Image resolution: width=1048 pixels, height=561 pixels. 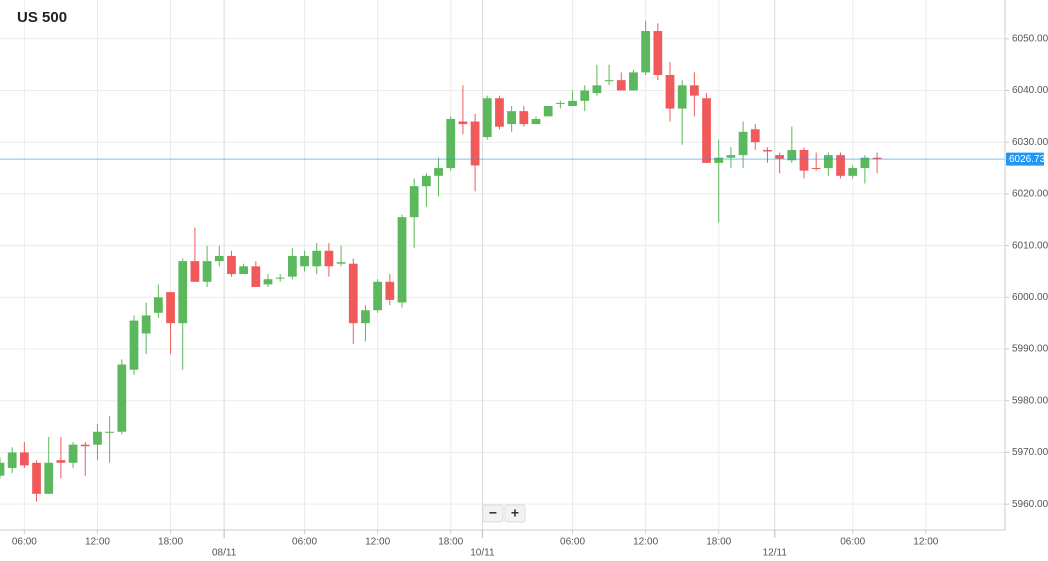 I want to click on y-tick-label: 6000.00, so click(x=1030, y=297).